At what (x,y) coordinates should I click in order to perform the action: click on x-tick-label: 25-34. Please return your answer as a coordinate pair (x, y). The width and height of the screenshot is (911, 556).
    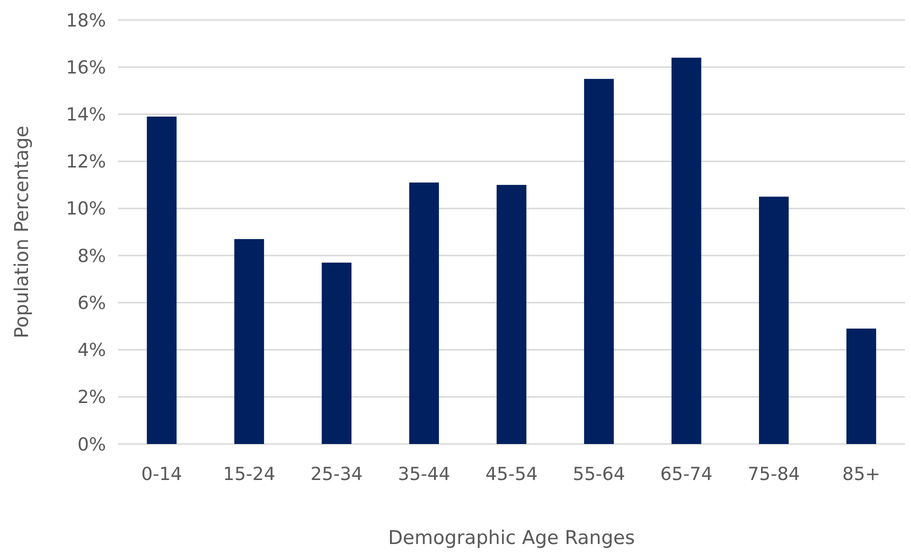
    Looking at the image, I should click on (336, 474).